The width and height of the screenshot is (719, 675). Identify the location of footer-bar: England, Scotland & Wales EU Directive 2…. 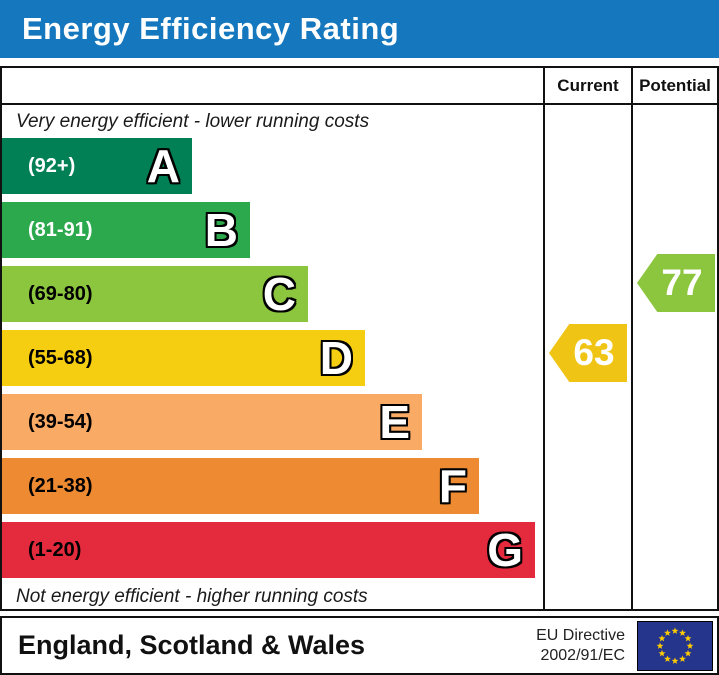
(359, 645).